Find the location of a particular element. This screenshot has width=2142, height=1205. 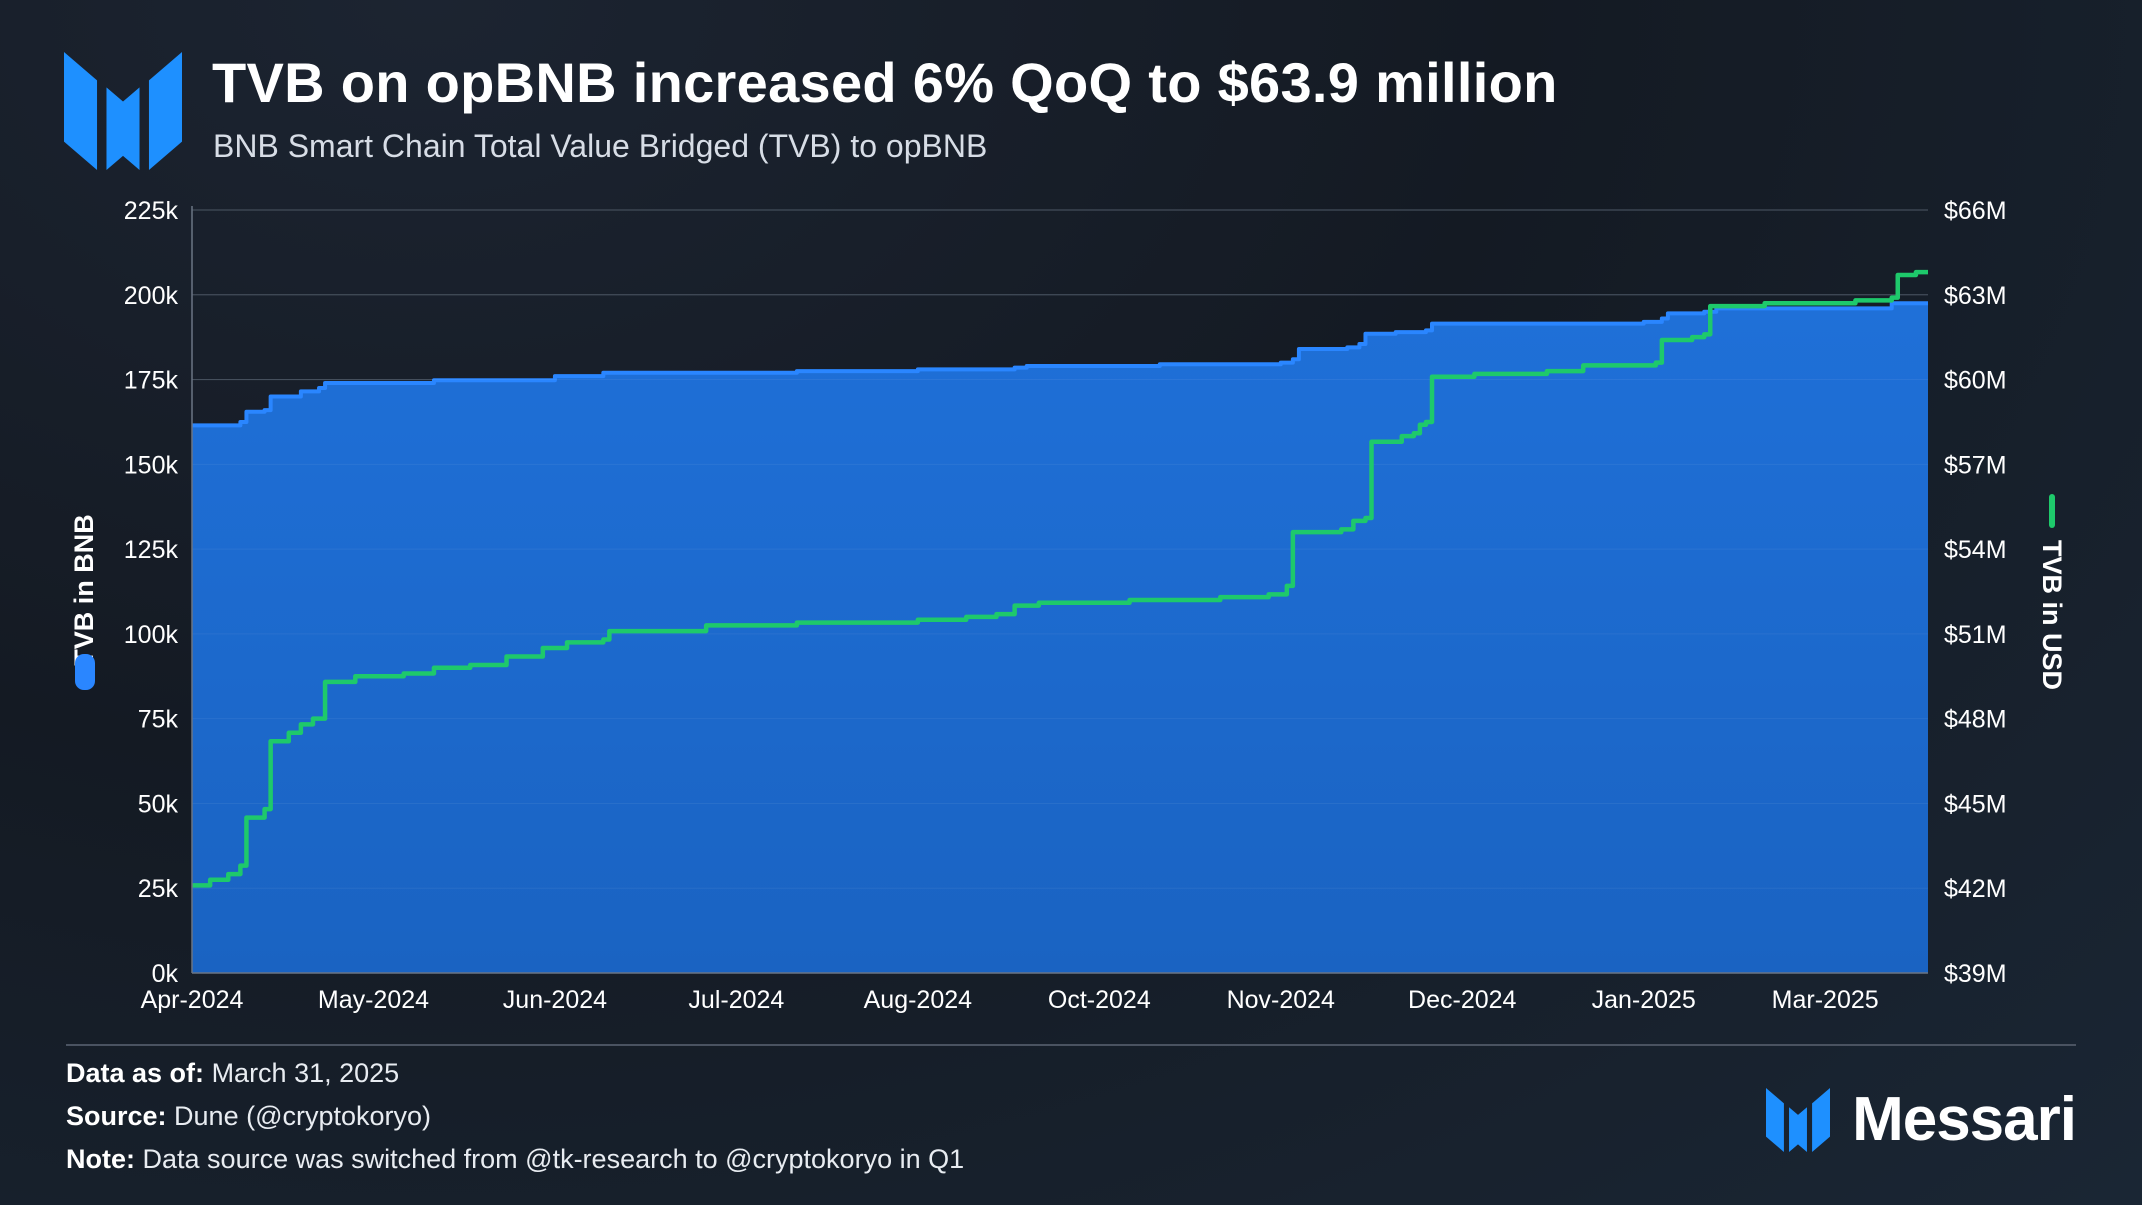

y-right-tick-label: $66M is located at coordinates (1975, 211).